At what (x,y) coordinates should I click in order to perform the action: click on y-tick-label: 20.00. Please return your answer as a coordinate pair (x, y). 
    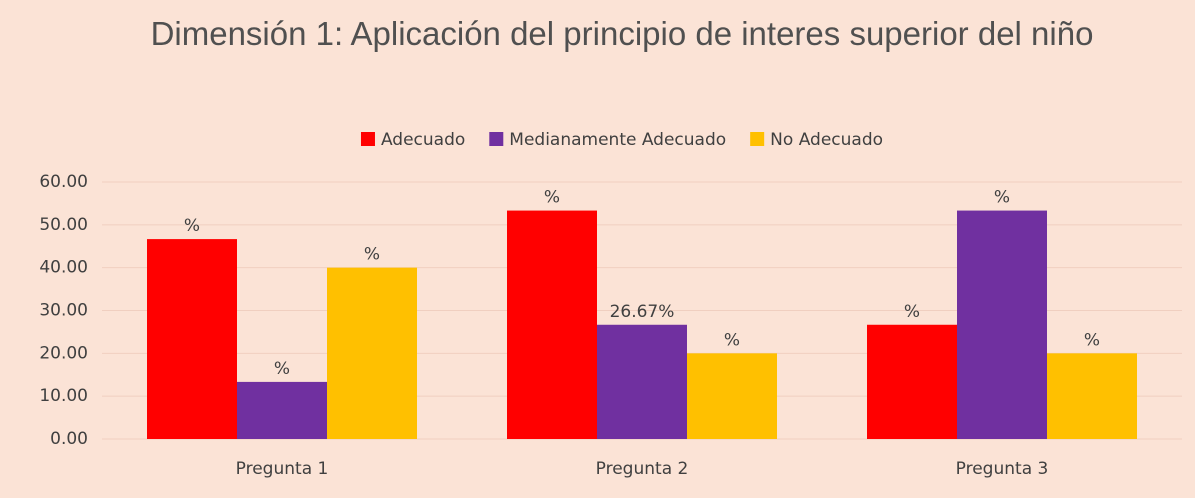
    Looking at the image, I should click on (63, 353).